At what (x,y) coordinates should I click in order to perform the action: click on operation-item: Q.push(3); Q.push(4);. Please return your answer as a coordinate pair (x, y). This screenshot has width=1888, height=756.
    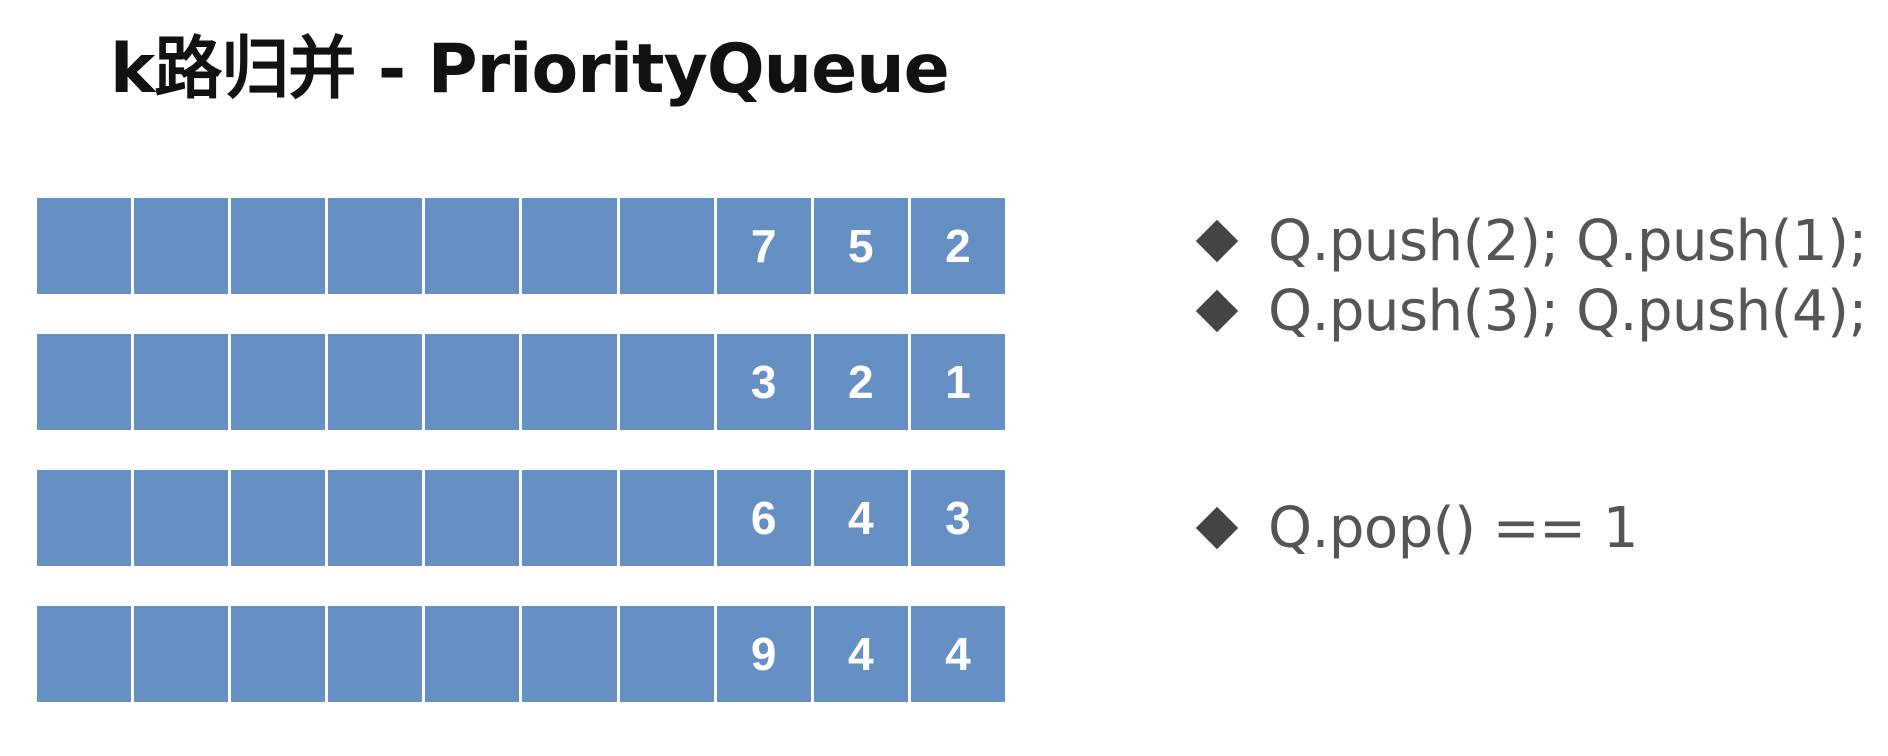
    Looking at the image, I should click on (1529, 311).